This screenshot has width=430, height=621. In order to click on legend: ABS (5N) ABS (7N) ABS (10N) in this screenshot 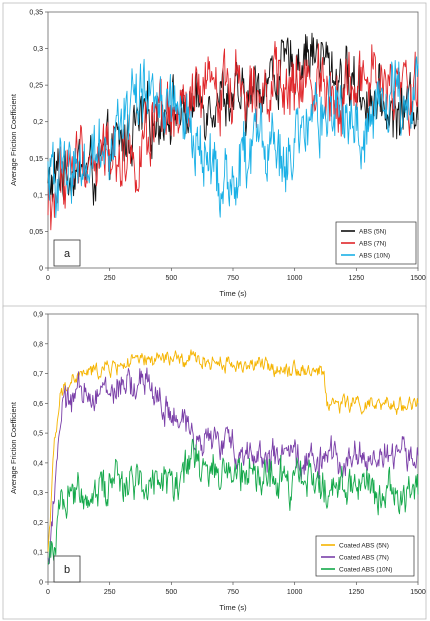, I will do `click(376, 243)`.